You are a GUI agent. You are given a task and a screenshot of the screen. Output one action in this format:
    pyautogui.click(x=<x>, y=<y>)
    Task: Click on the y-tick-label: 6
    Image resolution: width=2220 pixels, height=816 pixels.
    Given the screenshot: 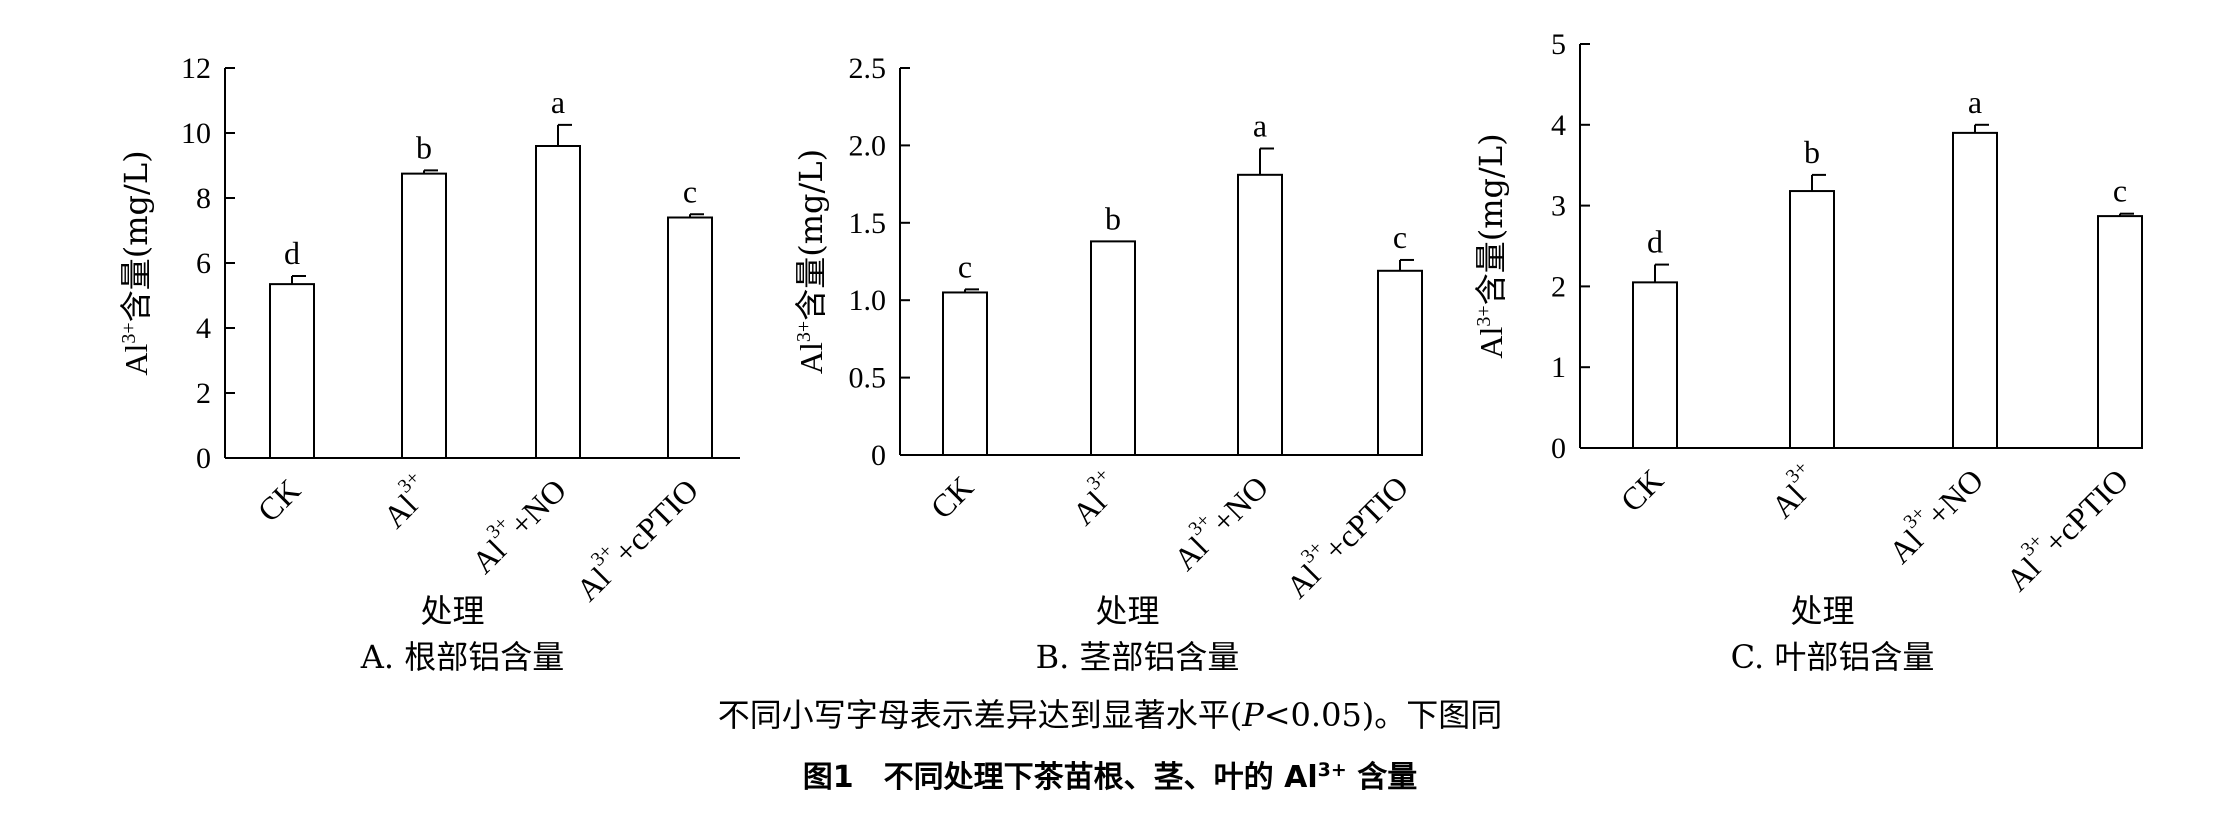 What is the action you would take?
    pyautogui.click(x=203, y=263)
    